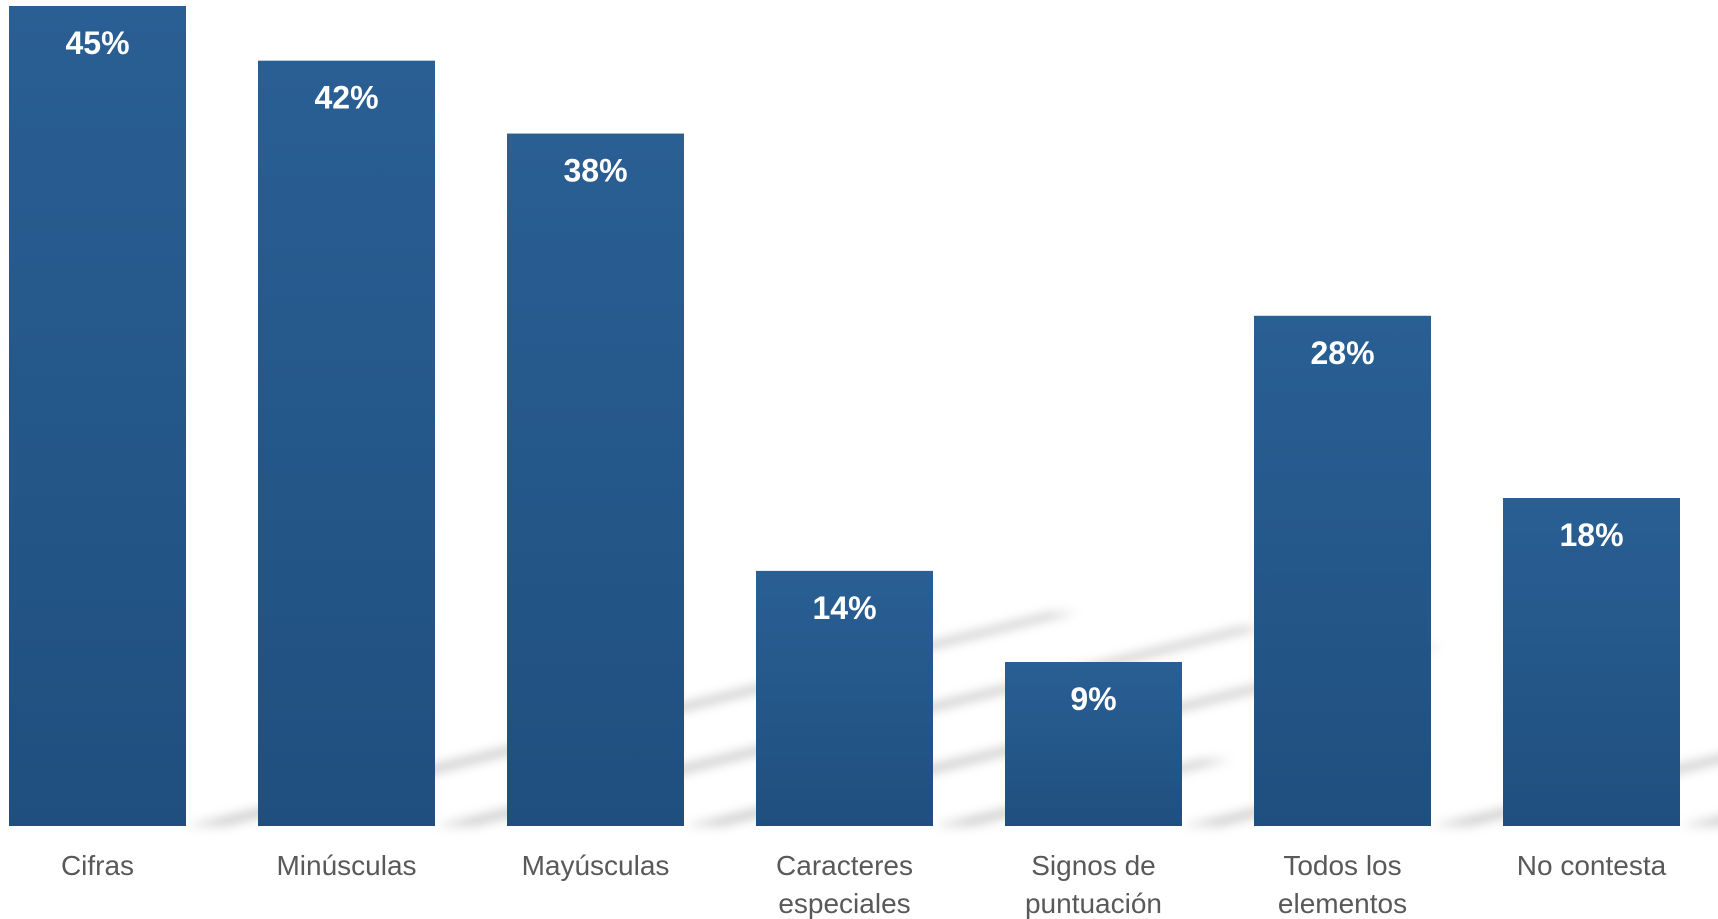 This screenshot has height=919, width=1718. I want to click on bar-value-label: 45%, so click(97, 43).